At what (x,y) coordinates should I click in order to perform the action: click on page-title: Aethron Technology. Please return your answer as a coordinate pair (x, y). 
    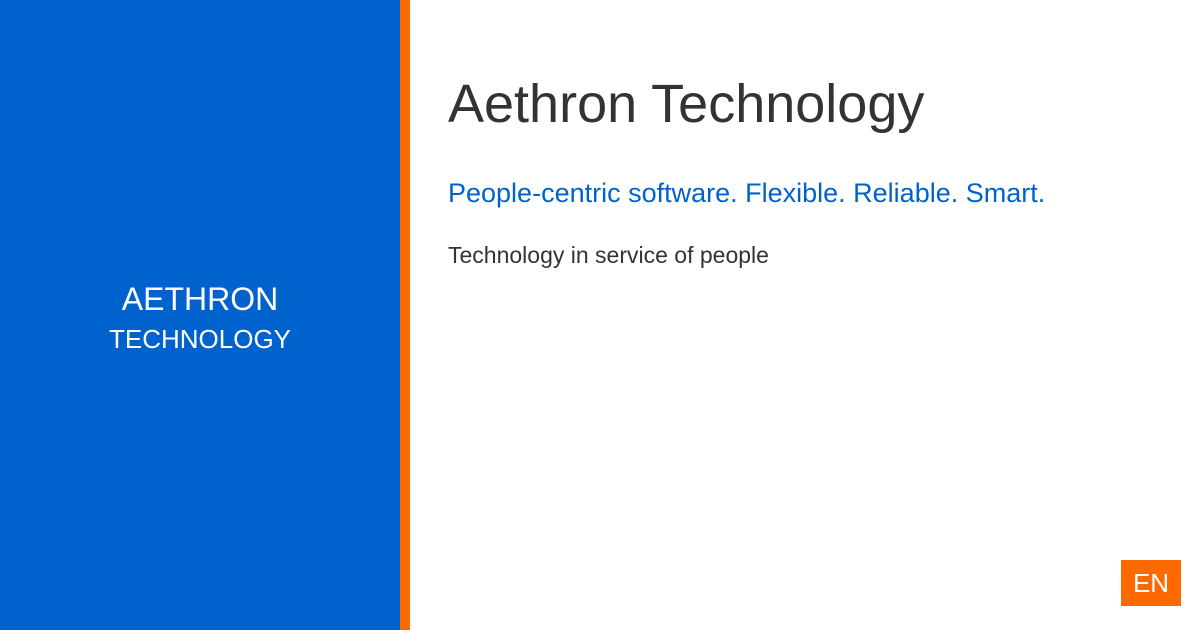
    Looking at the image, I should click on (686, 104).